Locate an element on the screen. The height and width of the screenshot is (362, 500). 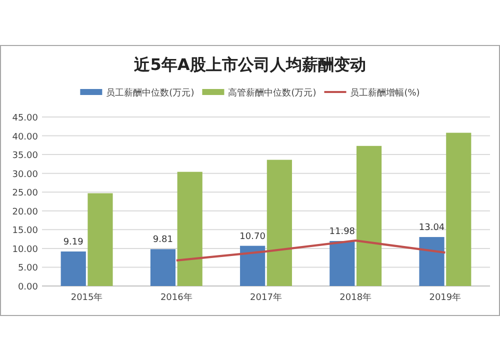
data-label: 9.19 is located at coordinates (73, 242).